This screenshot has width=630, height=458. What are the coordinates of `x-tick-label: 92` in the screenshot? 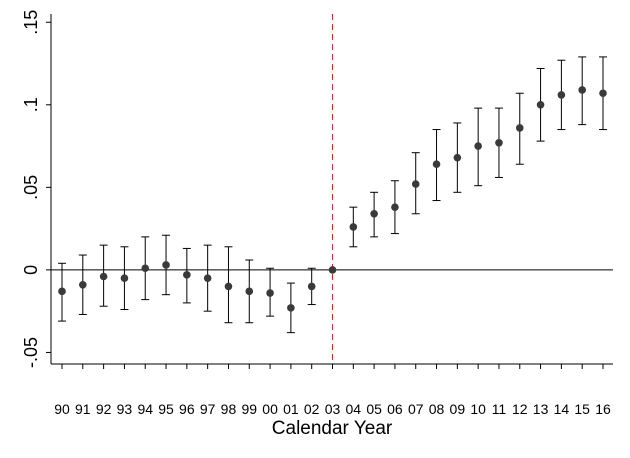 It's located at (104, 409).